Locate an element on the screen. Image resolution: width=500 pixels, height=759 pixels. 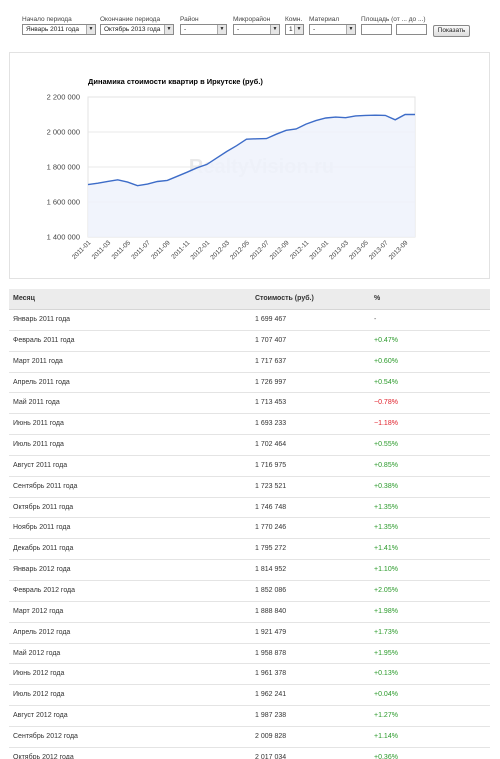
x-tick-label: 2011-01 is located at coordinates (82, 250).